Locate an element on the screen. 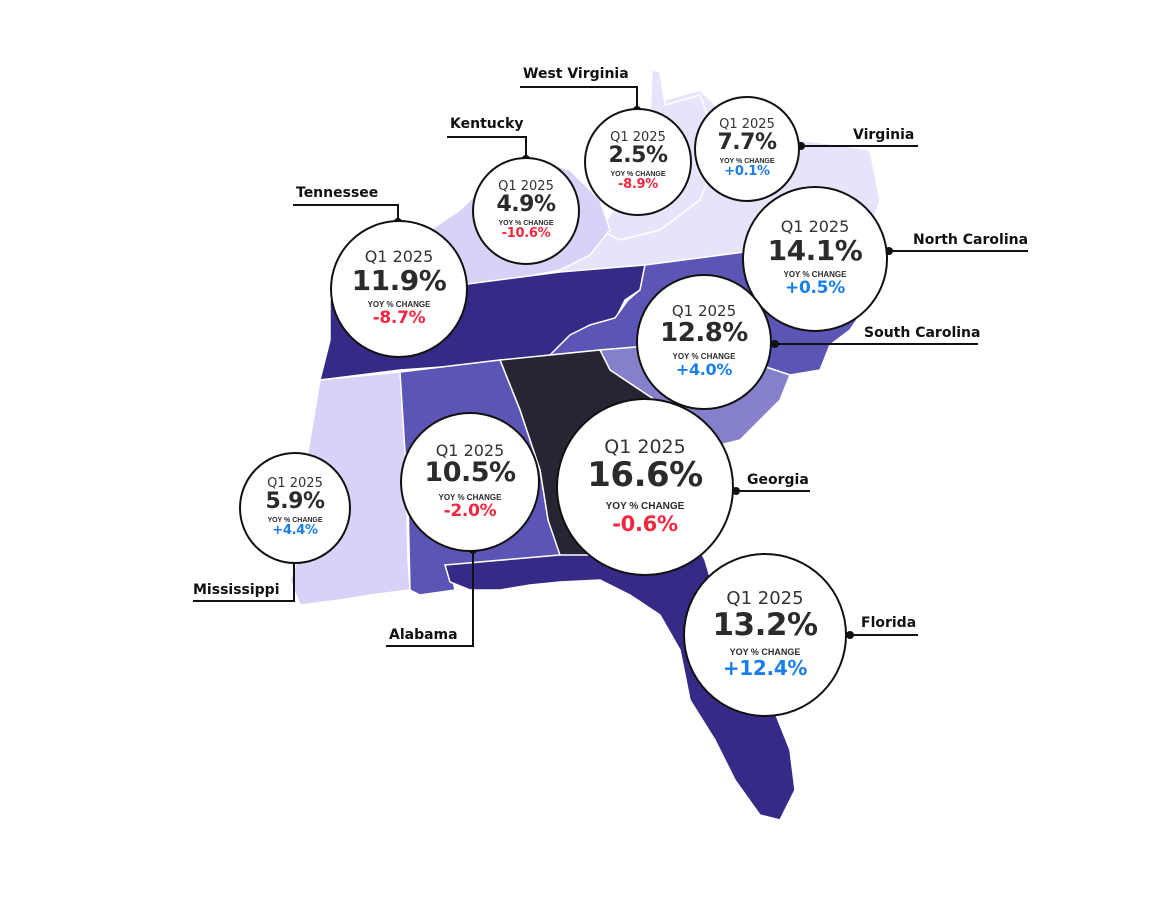  stat-value: 12.8% is located at coordinates (704, 333).